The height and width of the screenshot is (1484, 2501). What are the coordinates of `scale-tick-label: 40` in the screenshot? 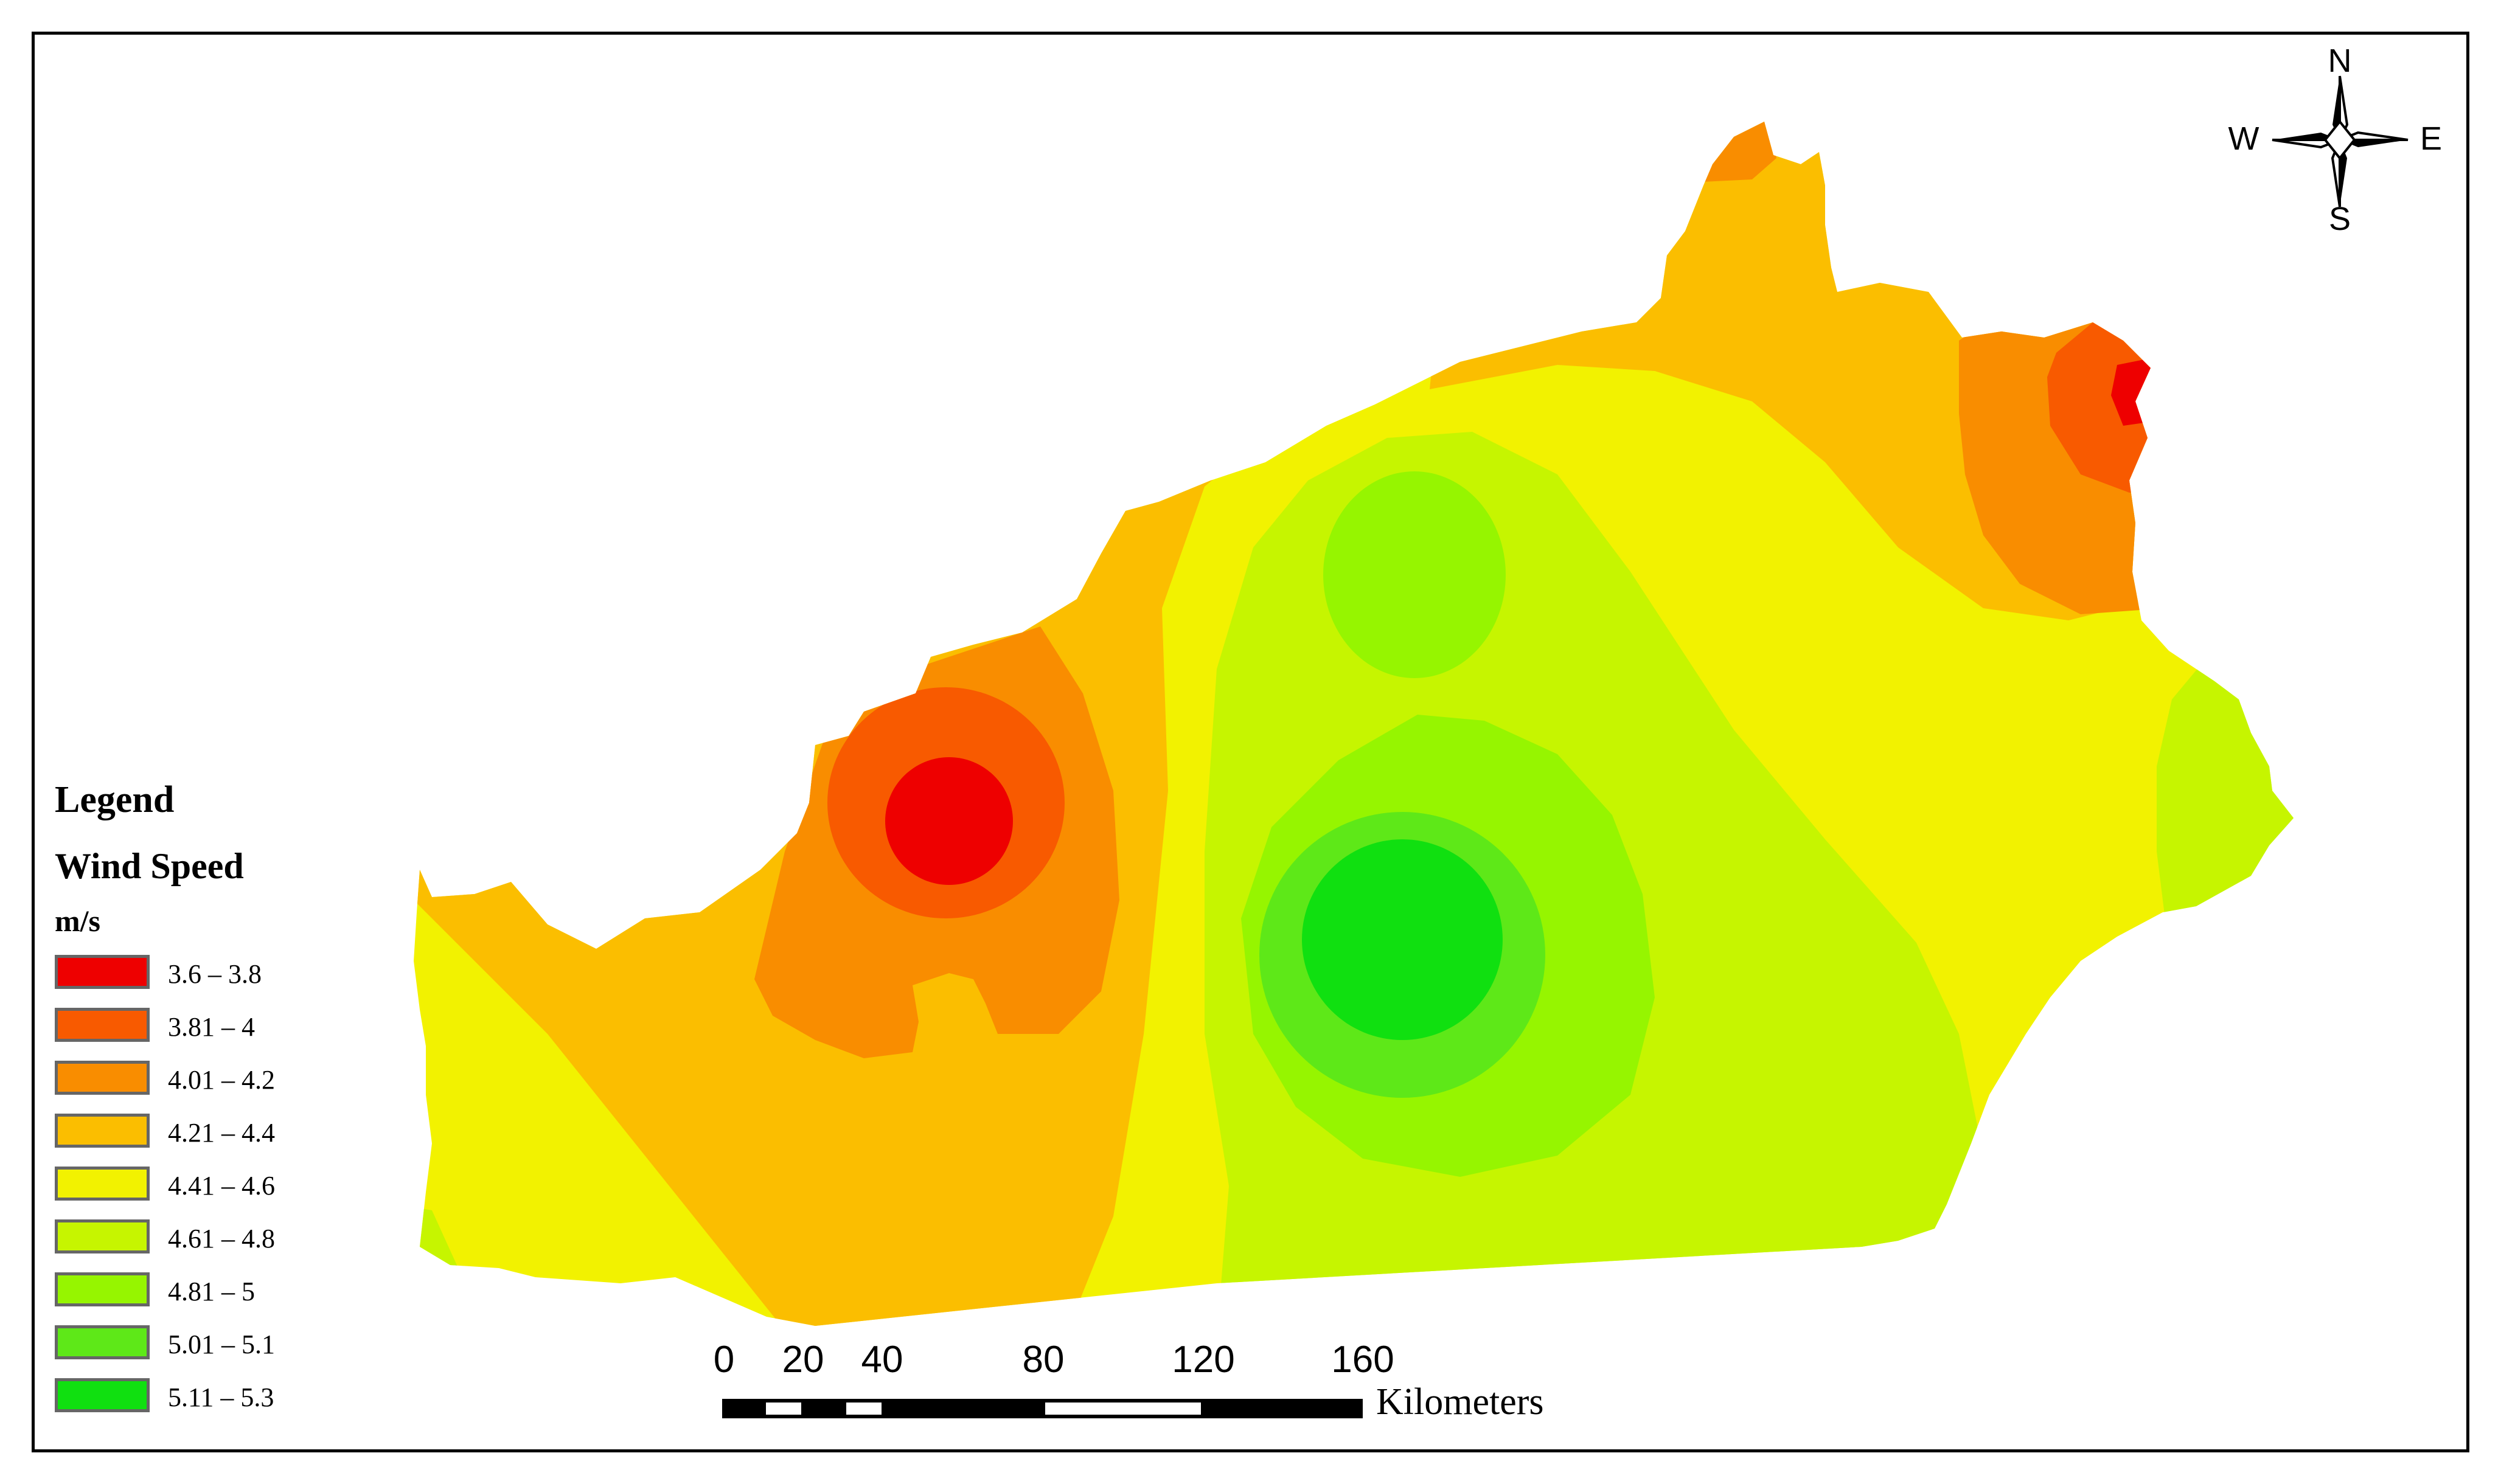 It's located at (882, 1360).